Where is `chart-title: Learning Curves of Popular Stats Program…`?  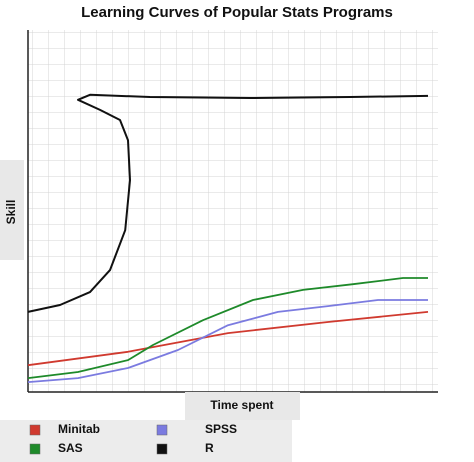 chart-title: Learning Curves of Popular Stats Program… is located at coordinates (237, 12).